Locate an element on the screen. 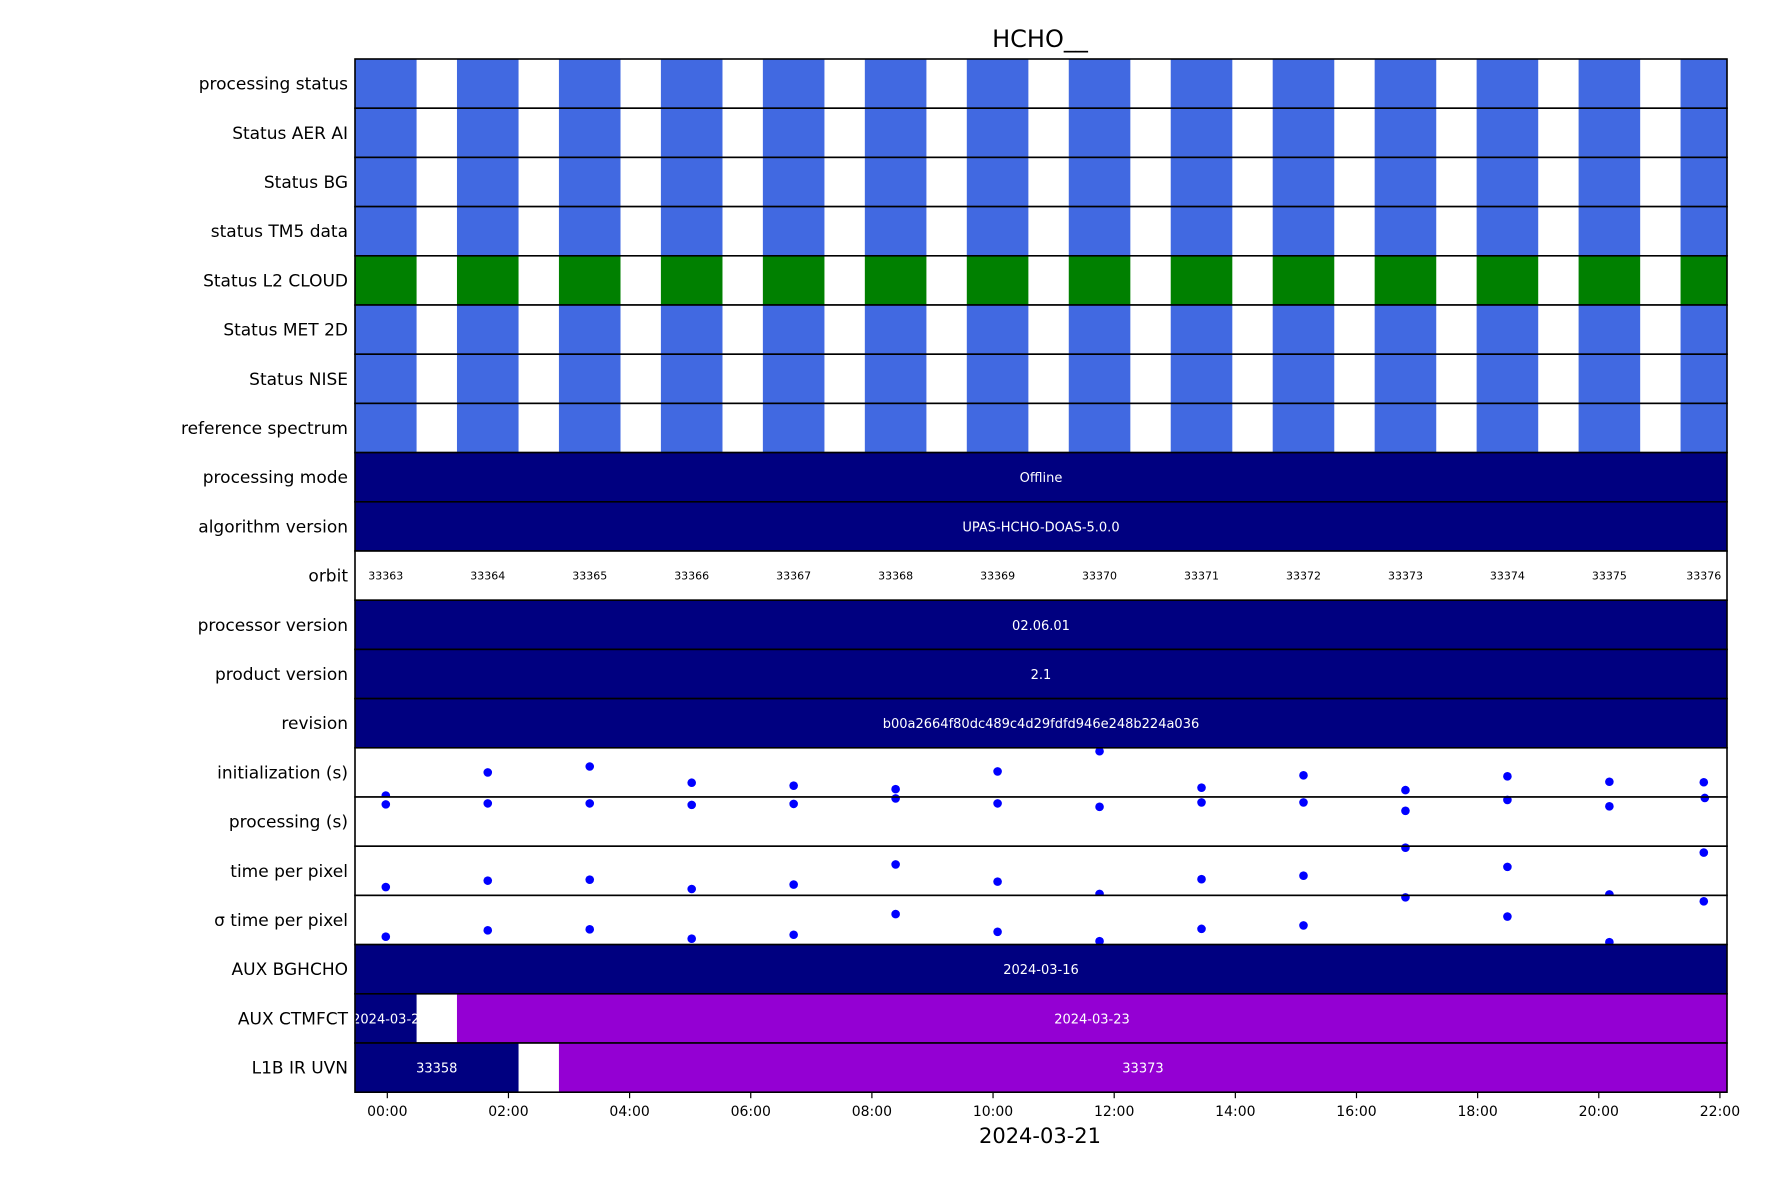  band-label: 33358 is located at coordinates (436, 1069).